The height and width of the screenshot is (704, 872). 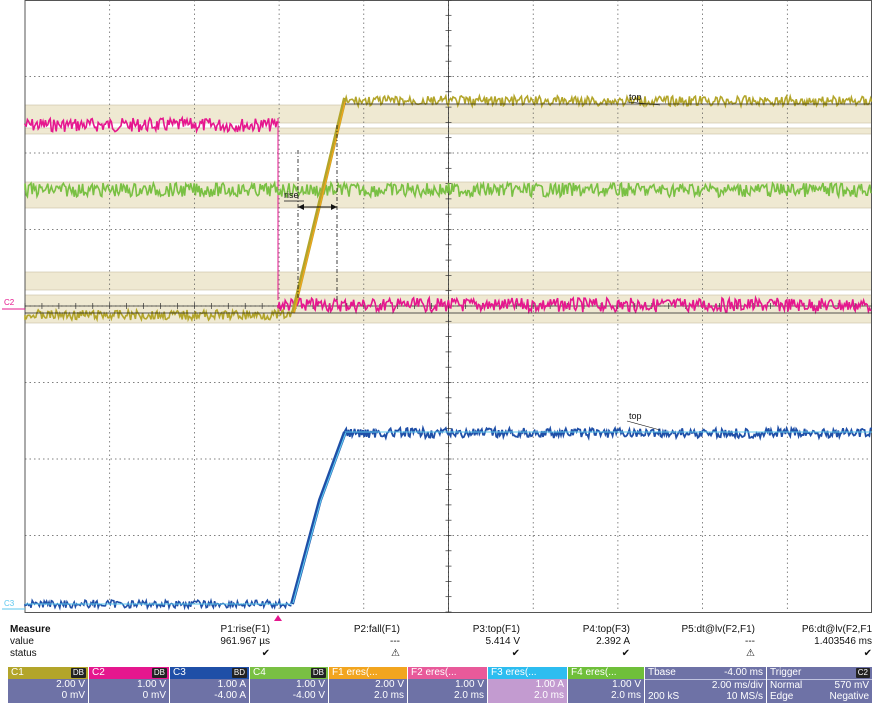 I want to click on channel-c4-name: C4, so click(x=259, y=672).